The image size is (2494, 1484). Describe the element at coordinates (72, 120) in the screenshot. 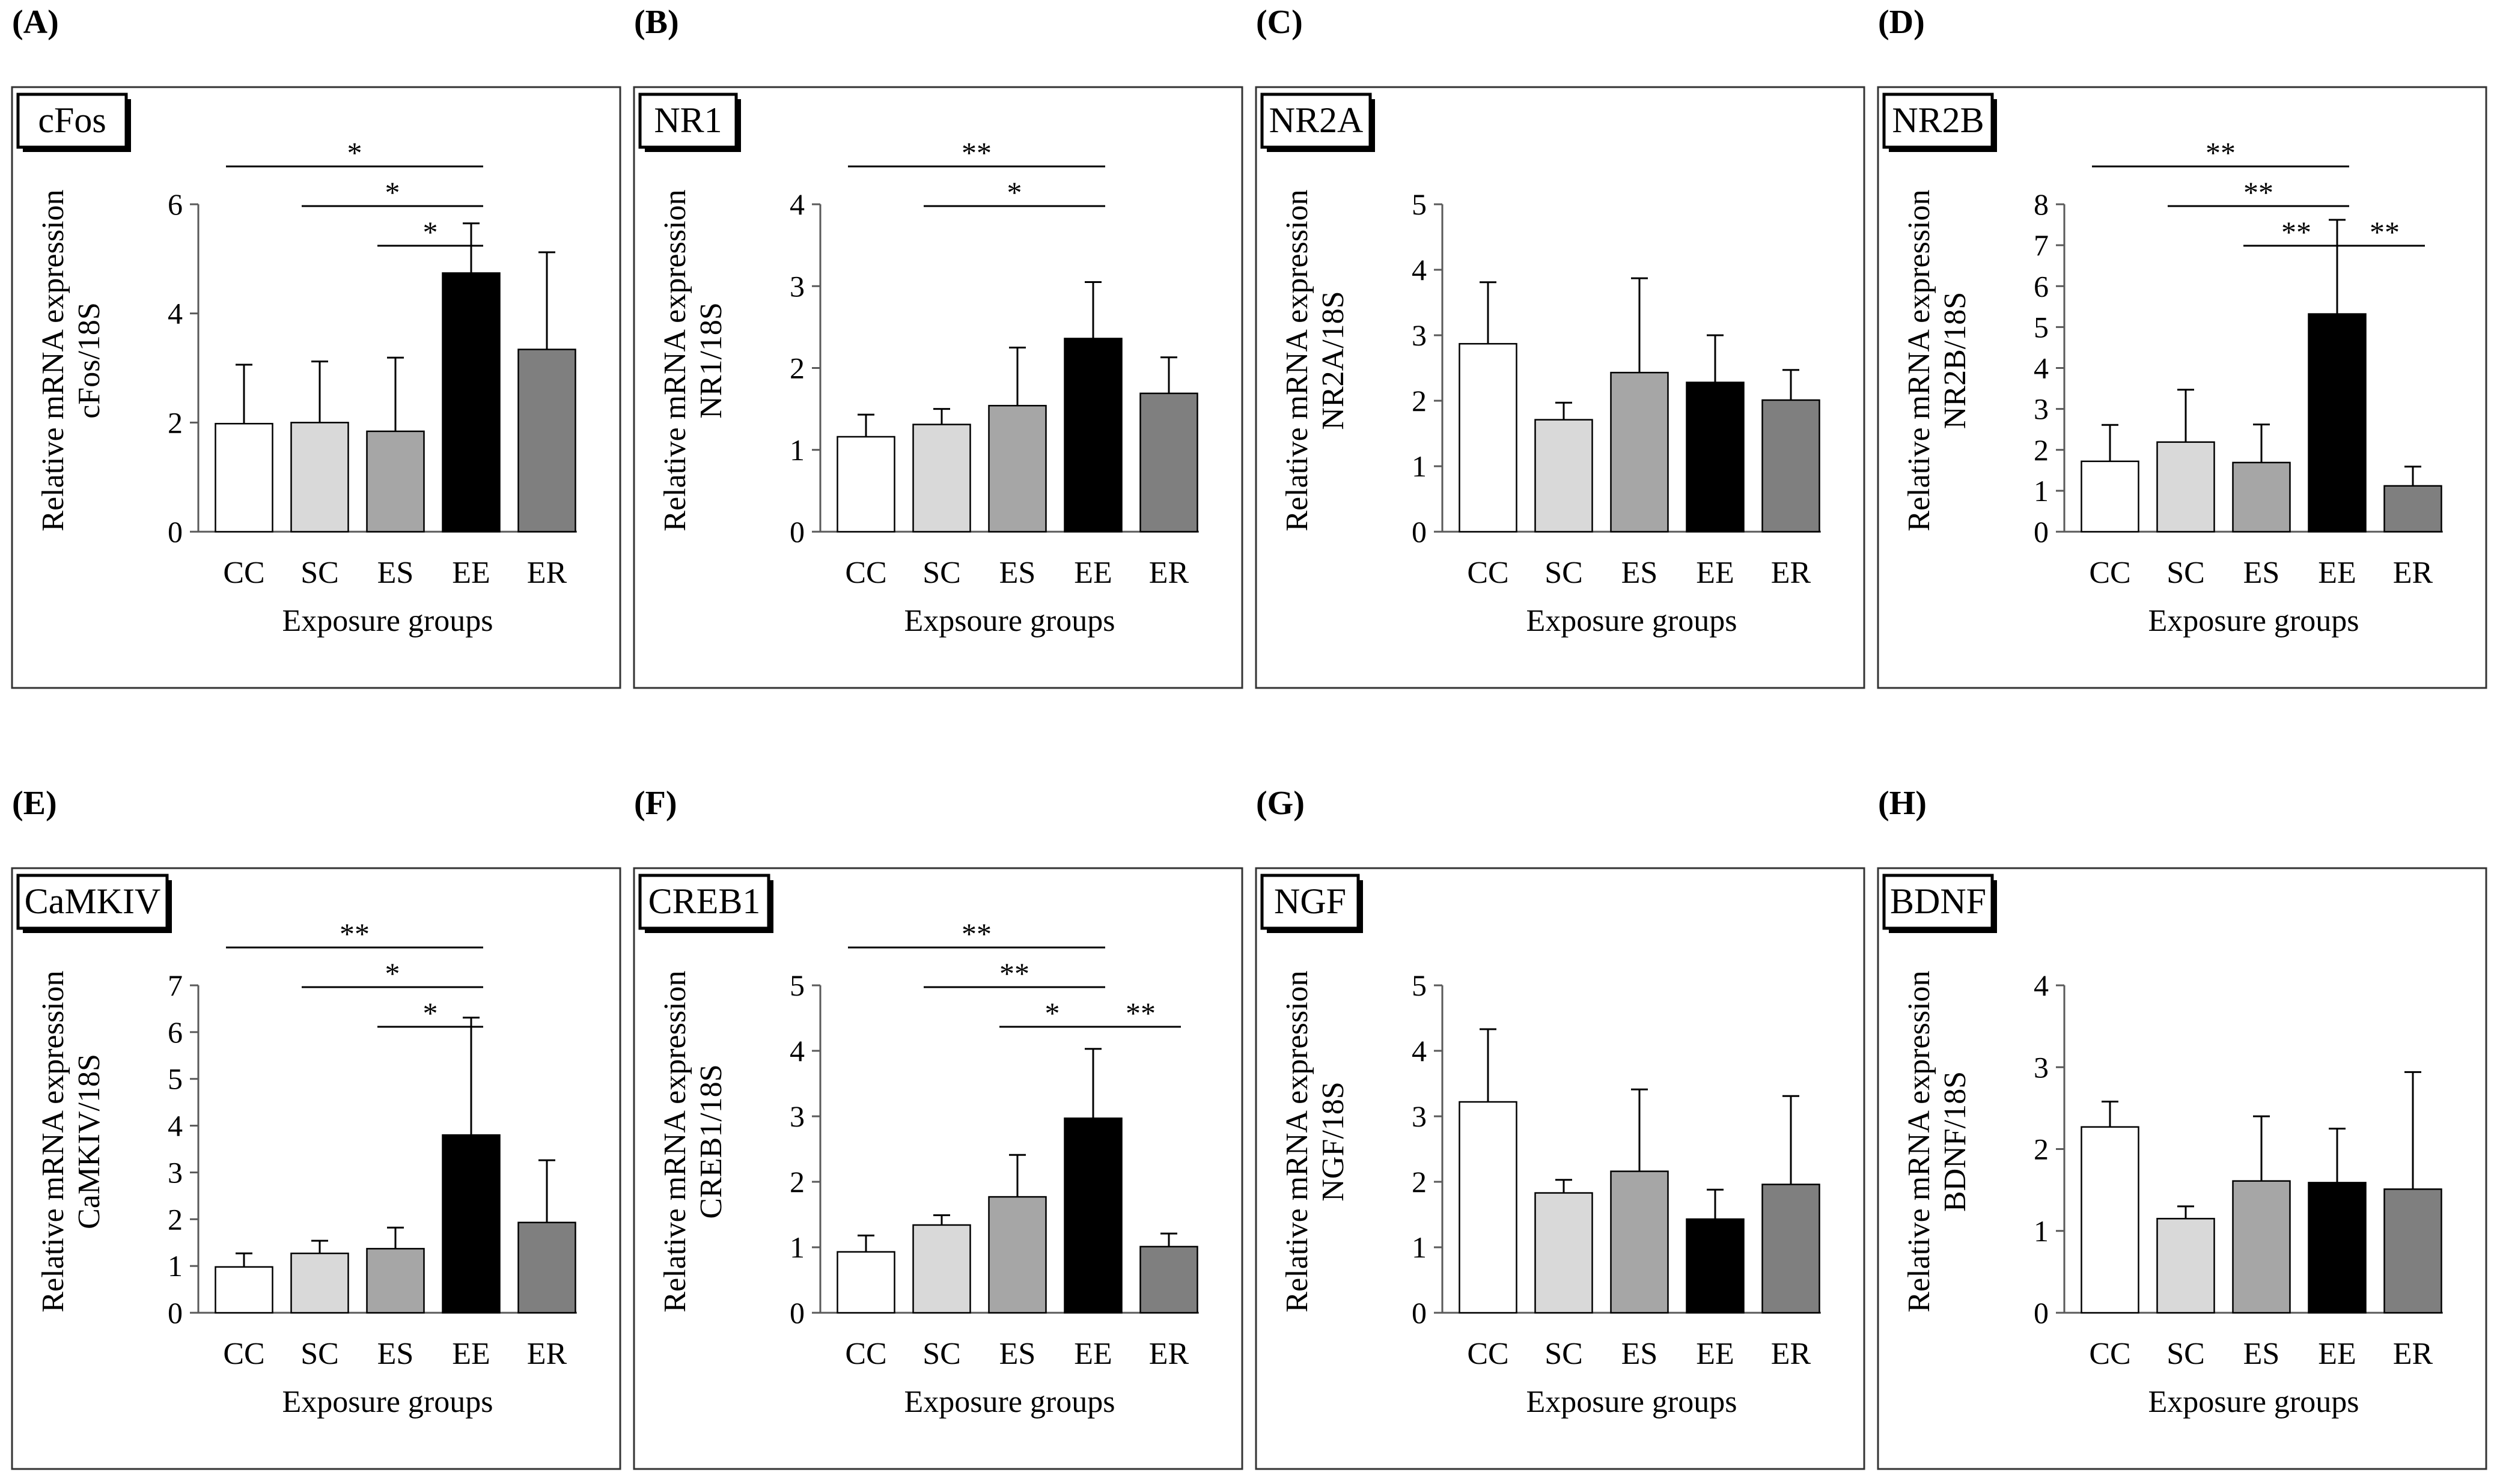

I see `chart-title: cFos` at that location.